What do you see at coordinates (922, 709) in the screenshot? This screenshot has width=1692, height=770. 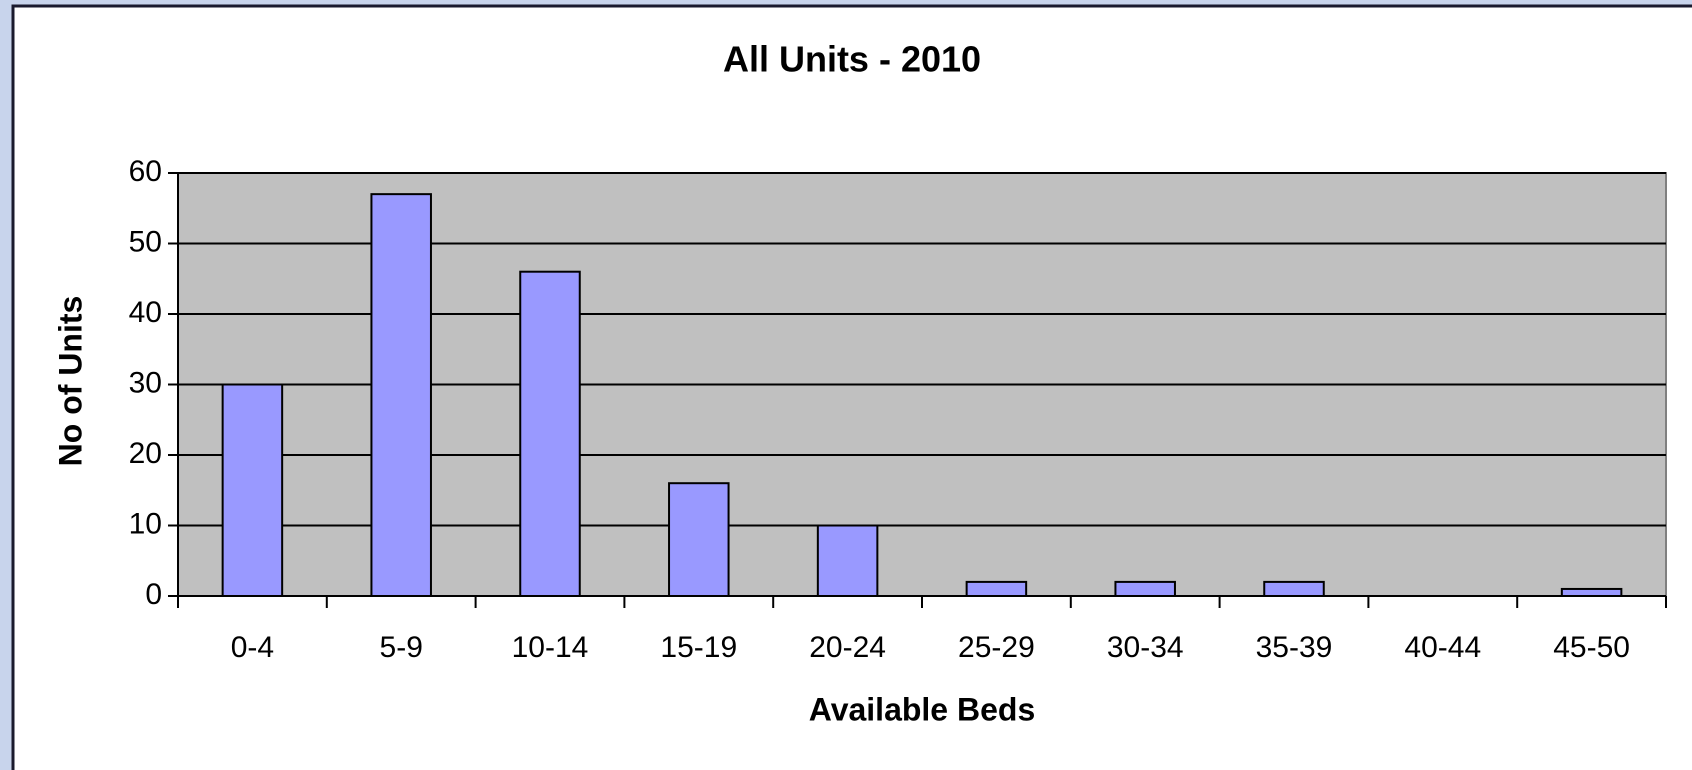 I see `x-axis-title: Available Beds` at bounding box center [922, 709].